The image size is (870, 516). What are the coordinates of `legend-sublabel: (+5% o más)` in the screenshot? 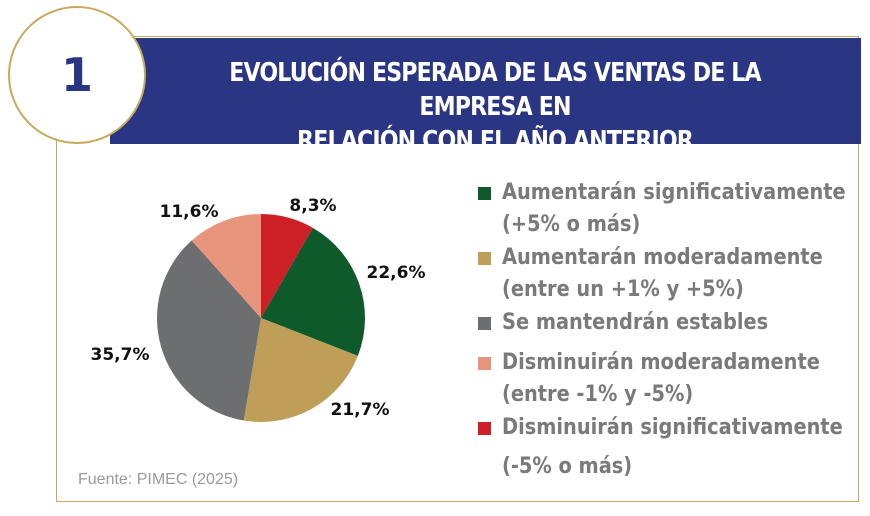 It's located at (571, 224).